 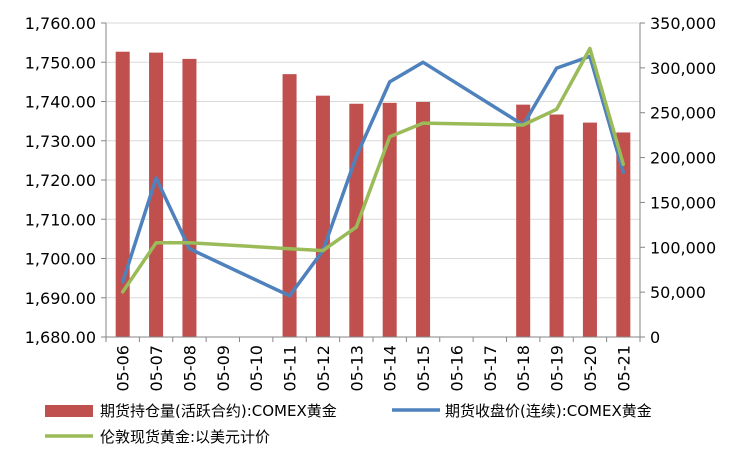 What do you see at coordinates (123, 368) in the screenshot?
I see `x-tick-label: 05-06` at bounding box center [123, 368].